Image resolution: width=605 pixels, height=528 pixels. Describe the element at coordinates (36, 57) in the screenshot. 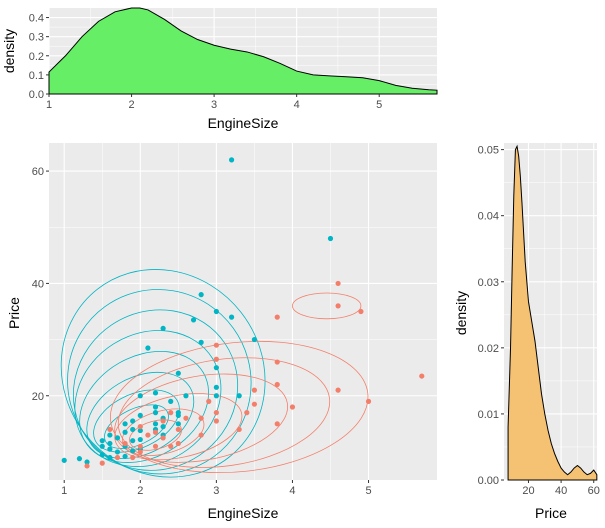

I see `top-y-tick-label: 0.2` at that location.